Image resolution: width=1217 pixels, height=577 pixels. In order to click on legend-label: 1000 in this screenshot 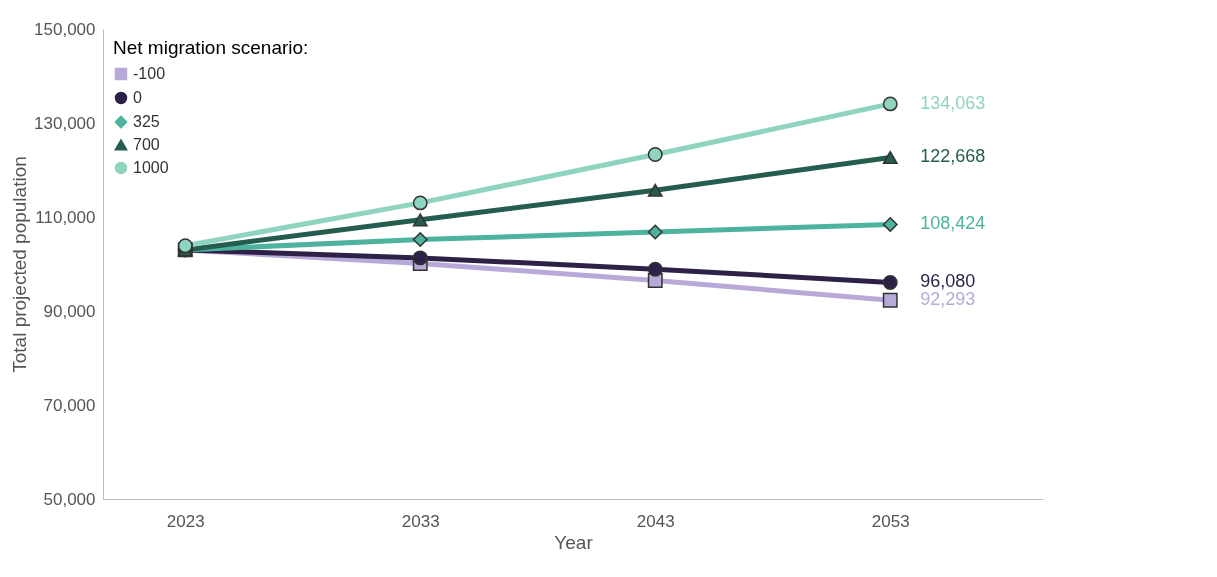, I will do `click(151, 167)`.